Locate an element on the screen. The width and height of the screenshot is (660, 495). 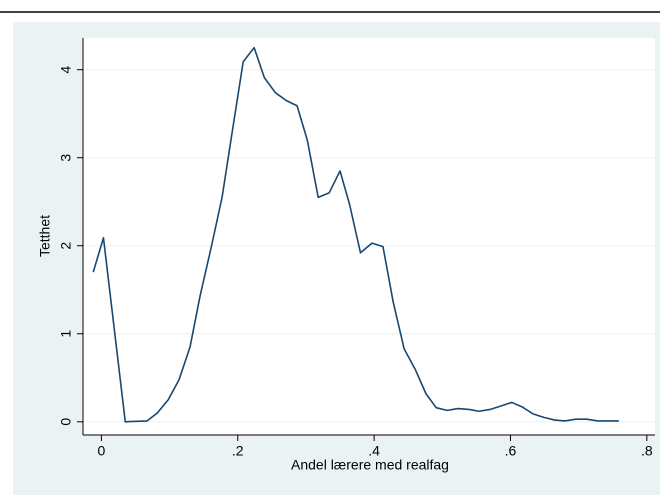
y-tick-label: 1 is located at coordinates (66, 334).